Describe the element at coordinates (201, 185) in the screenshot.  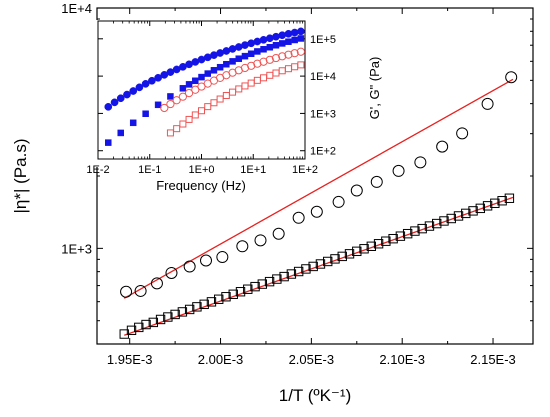
I see `inset-x-axis-label: Frequency (Hz)` at that location.